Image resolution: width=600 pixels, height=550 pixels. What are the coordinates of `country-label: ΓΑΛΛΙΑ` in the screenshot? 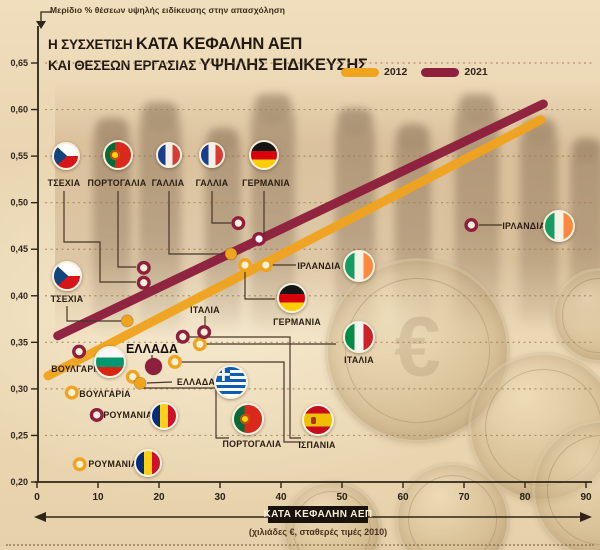 It's located at (168, 183).